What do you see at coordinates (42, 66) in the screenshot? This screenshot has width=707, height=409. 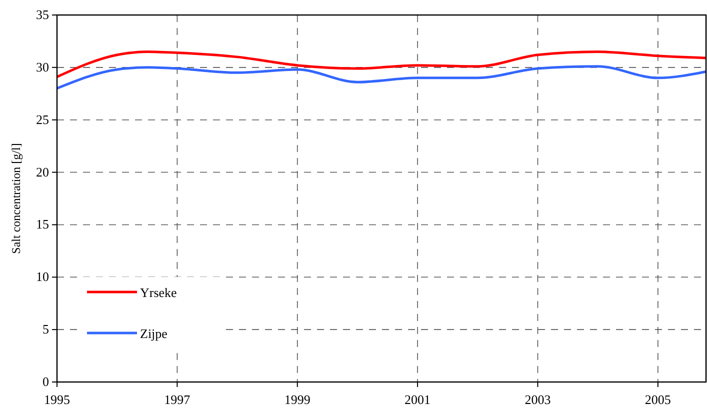 I see `y-tick-label: 30` at bounding box center [42, 66].